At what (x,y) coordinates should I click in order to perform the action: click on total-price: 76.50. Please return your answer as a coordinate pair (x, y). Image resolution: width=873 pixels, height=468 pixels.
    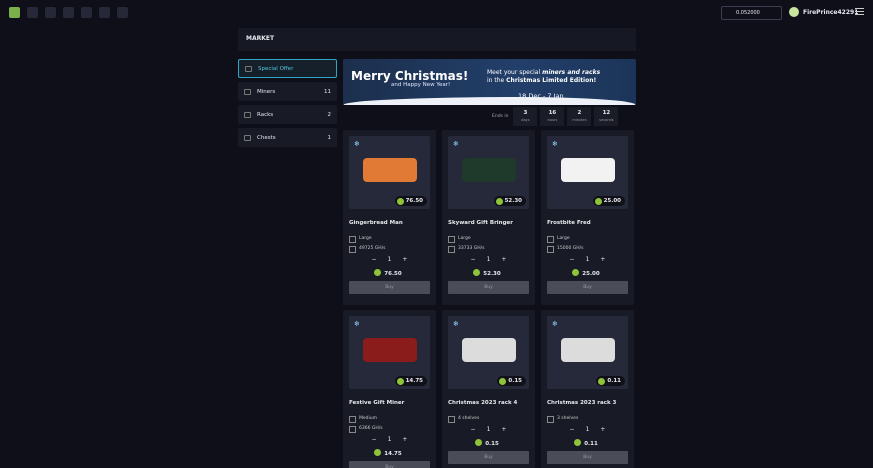
    Looking at the image, I should click on (389, 272).